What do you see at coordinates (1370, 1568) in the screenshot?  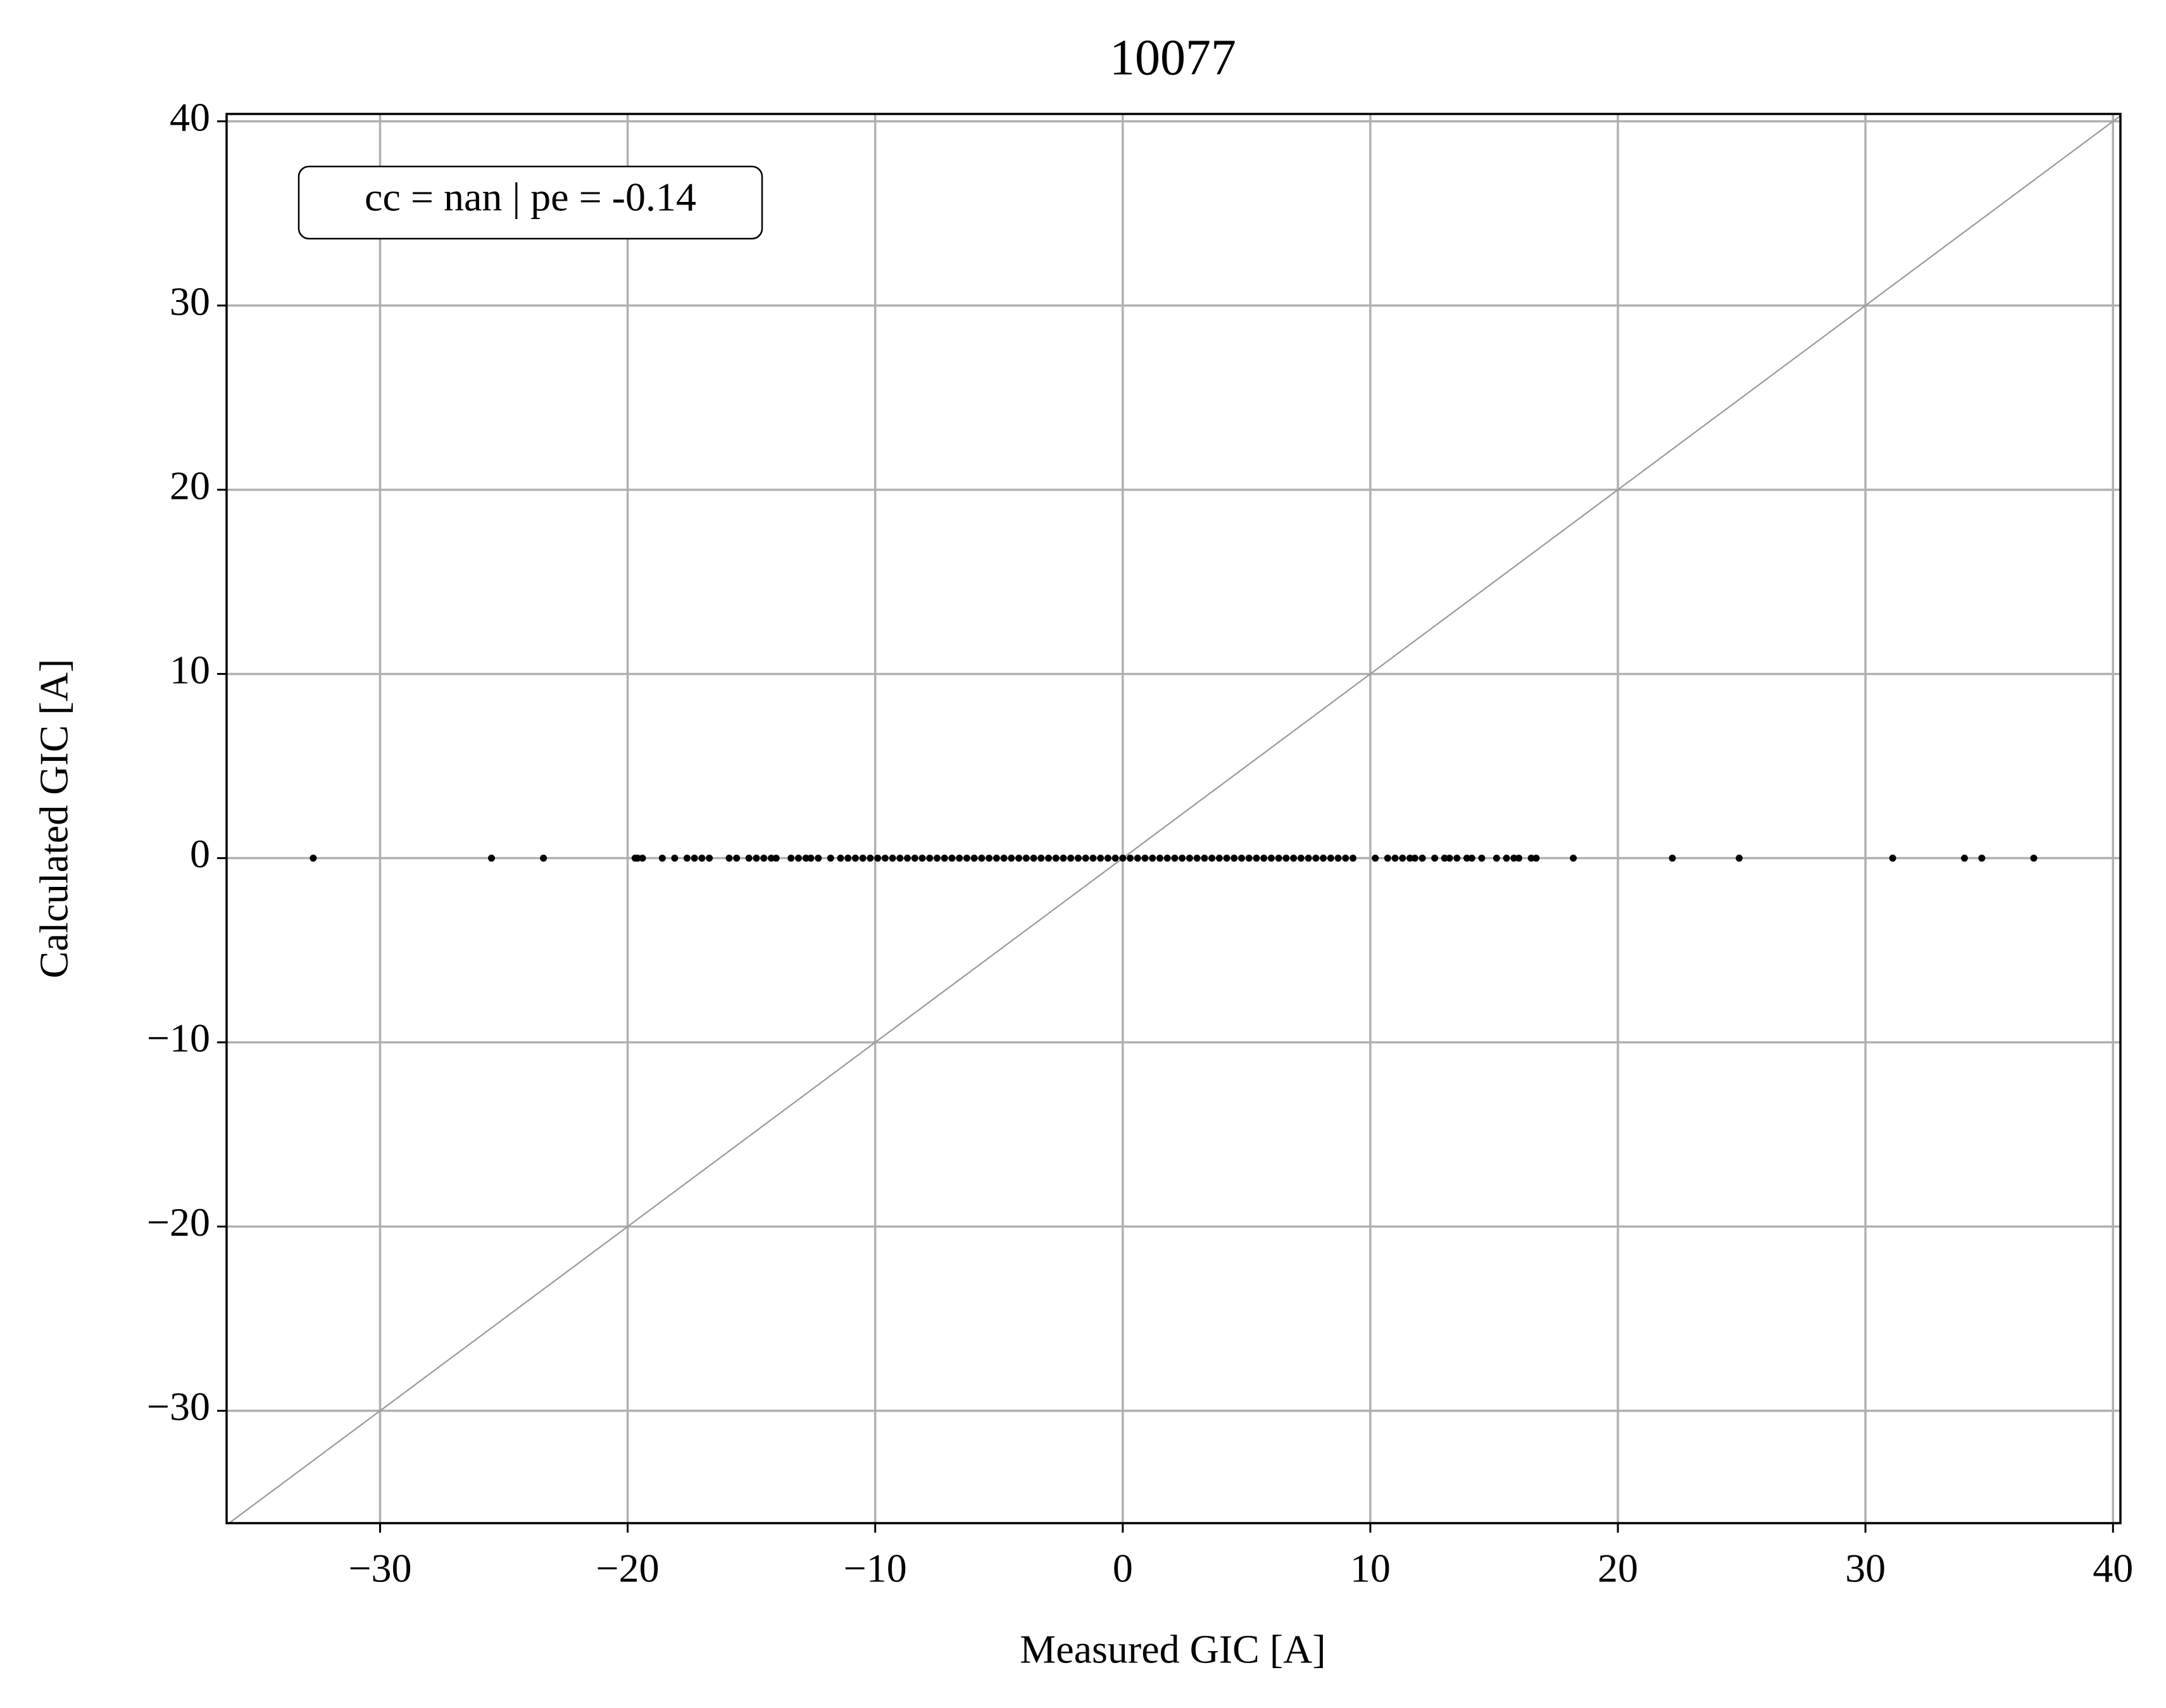 I see `x-tick-label: 10` at bounding box center [1370, 1568].